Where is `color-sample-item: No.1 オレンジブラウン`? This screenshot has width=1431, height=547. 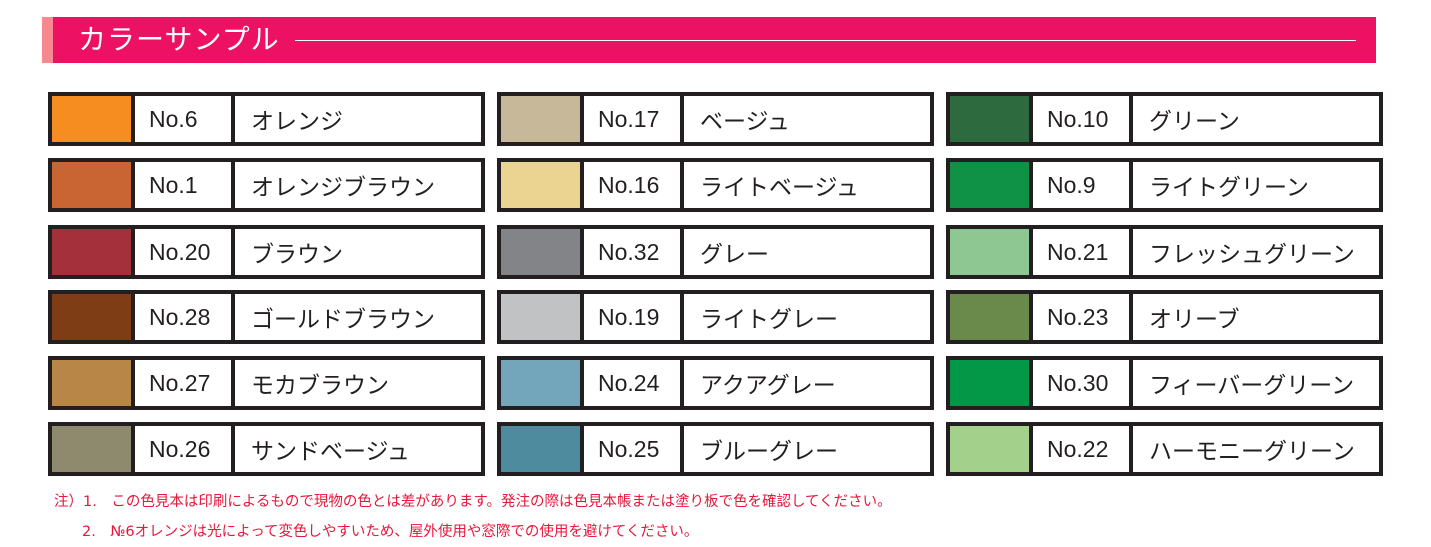 color-sample-item: No.1 オレンジブラウン is located at coordinates (266, 185).